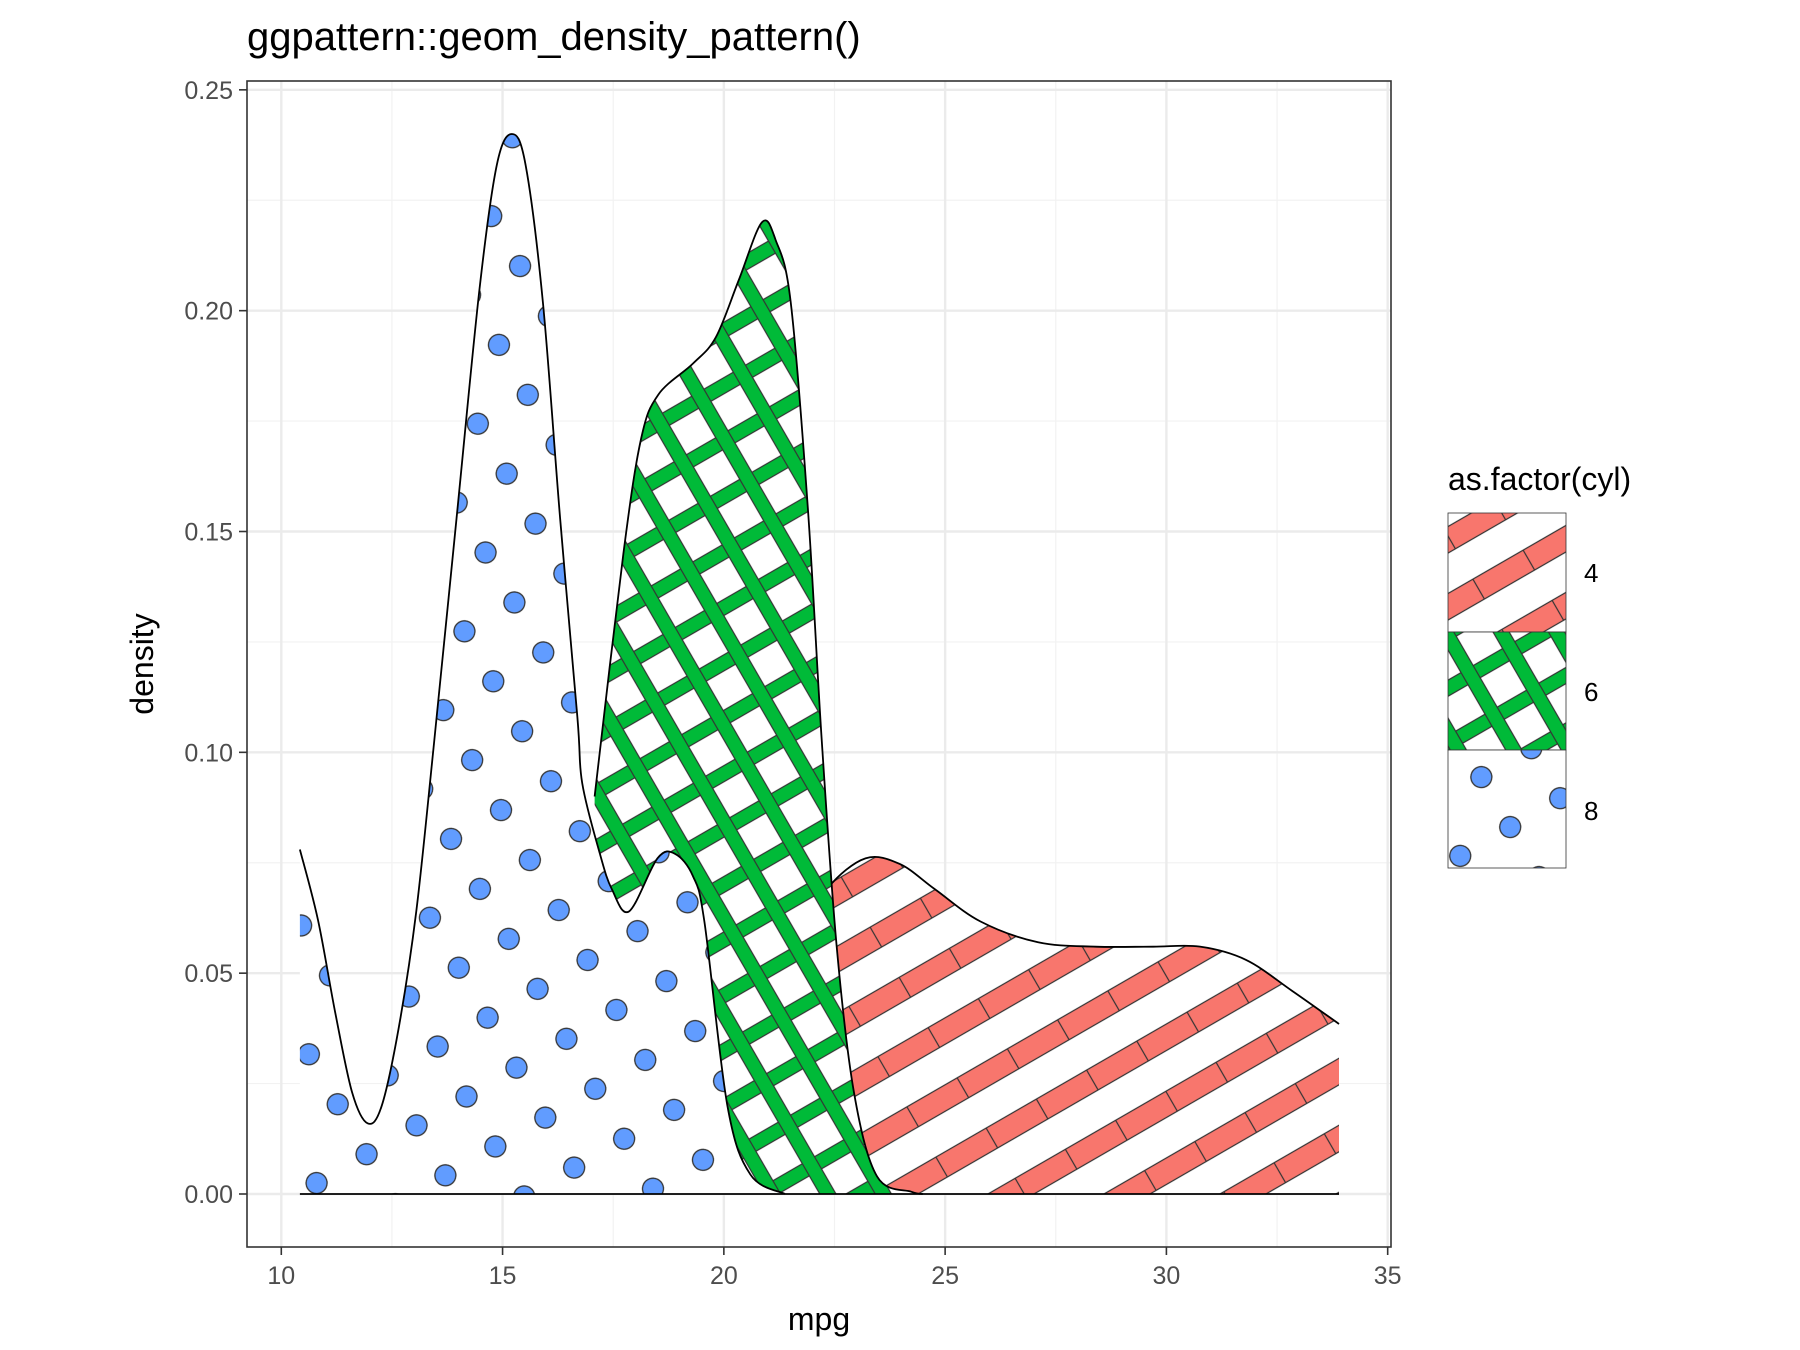 Image resolution: width=1800 pixels, height=1350 pixels. Describe the element at coordinates (208, 312) in the screenshot. I see `y-tick-label: 0.20` at that location.